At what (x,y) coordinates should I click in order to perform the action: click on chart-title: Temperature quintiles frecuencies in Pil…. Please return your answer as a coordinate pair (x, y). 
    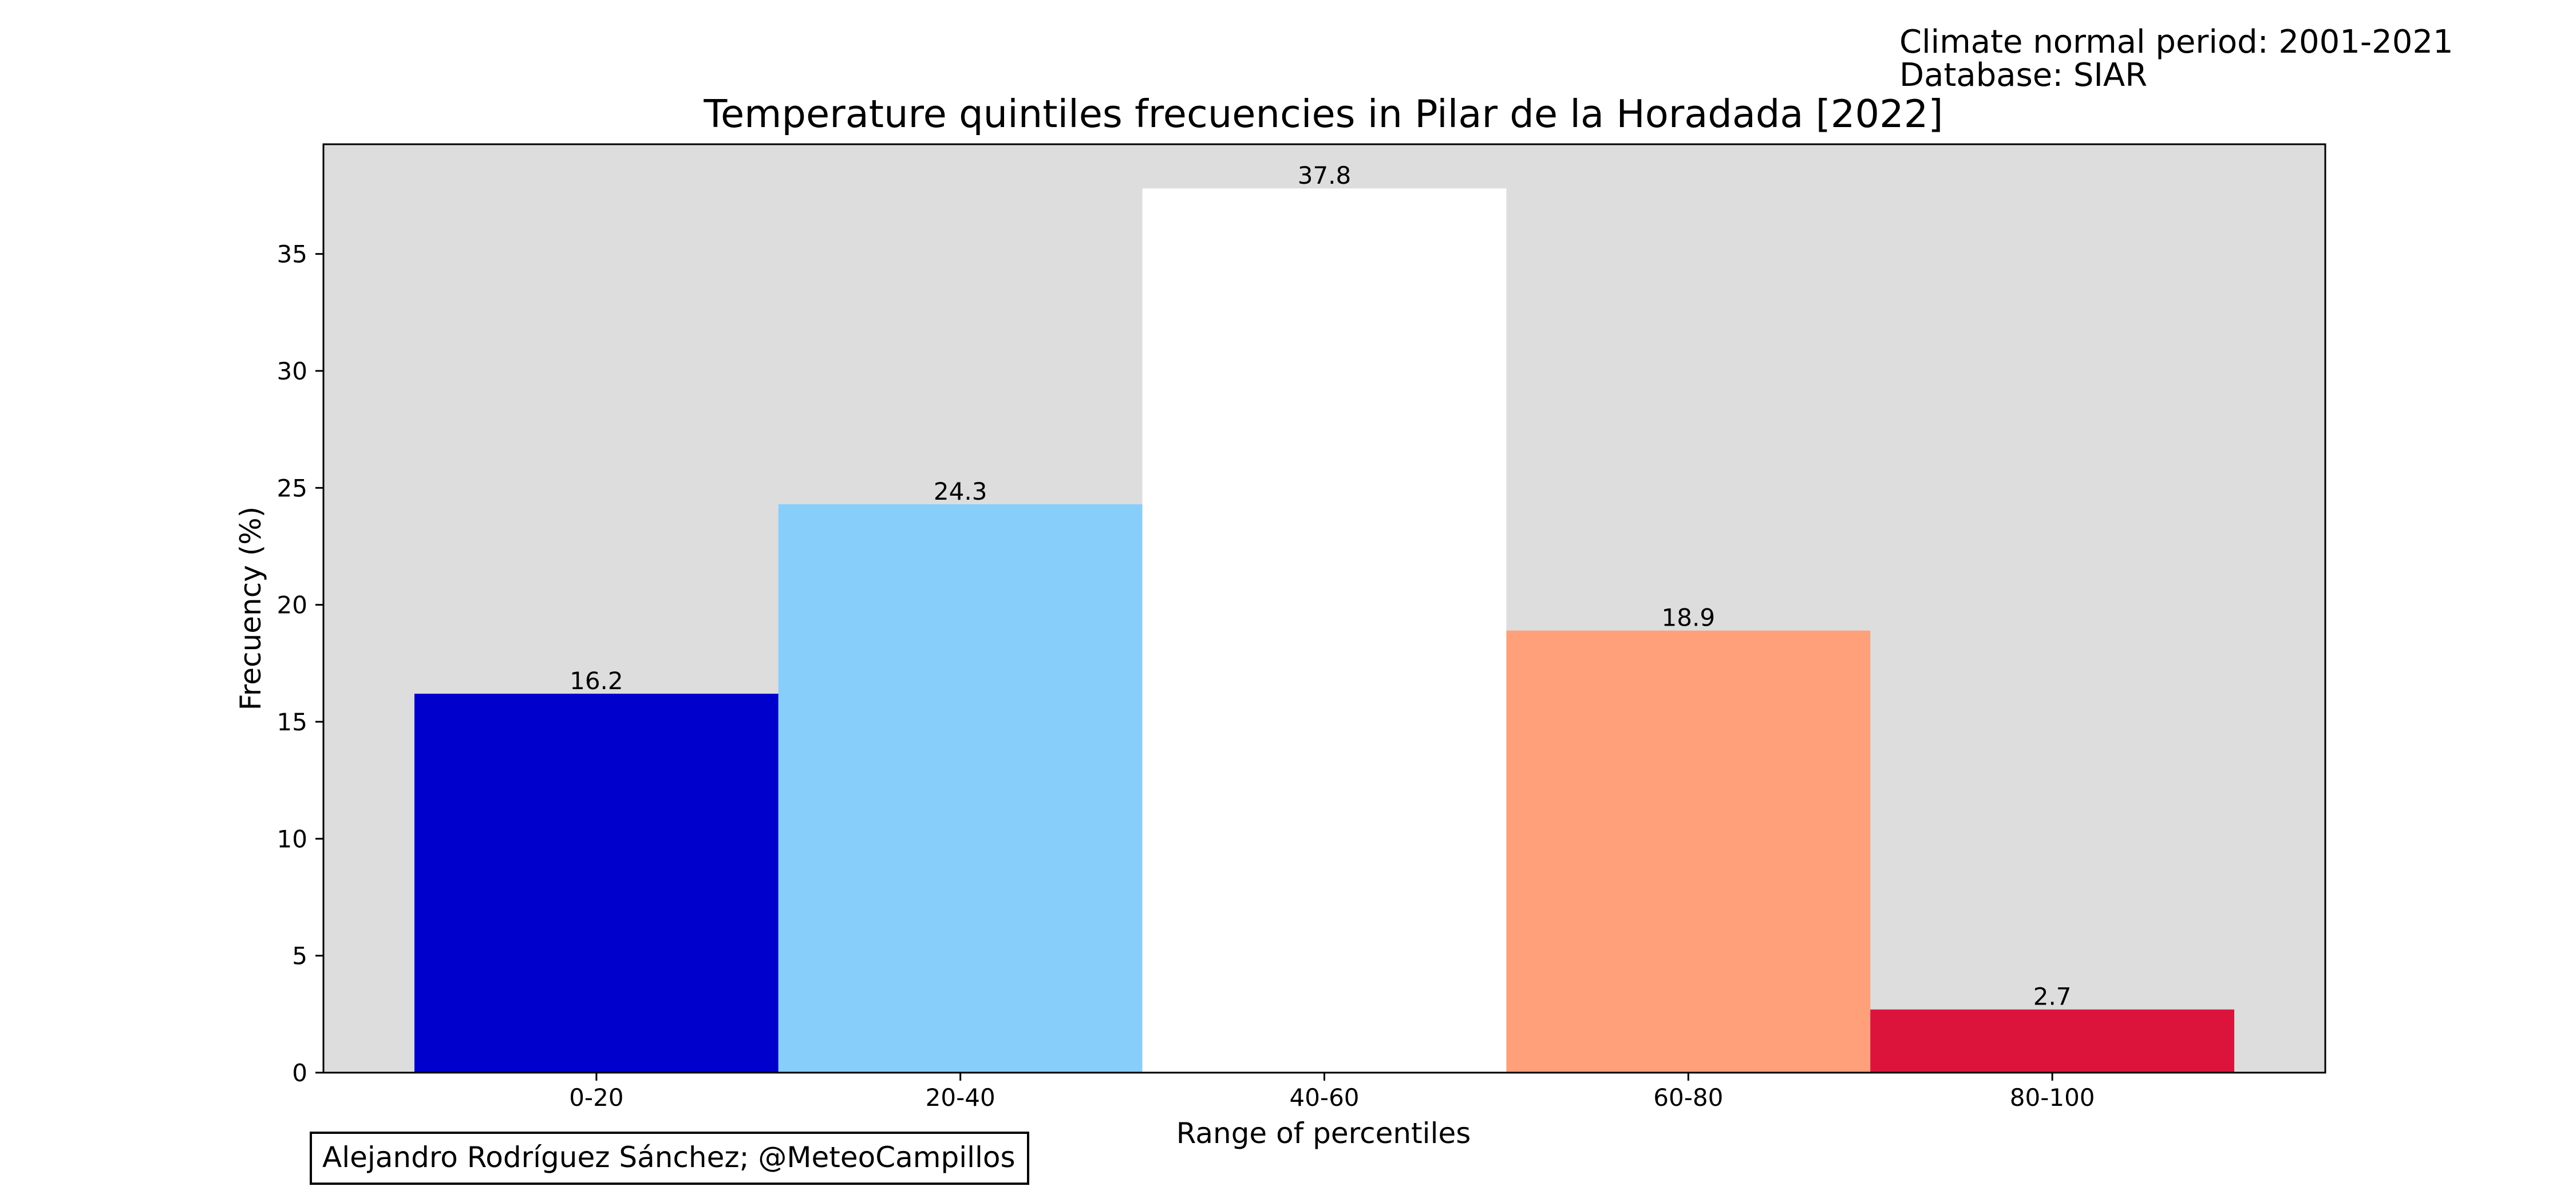
    Looking at the image, I should click on (1323, 114).